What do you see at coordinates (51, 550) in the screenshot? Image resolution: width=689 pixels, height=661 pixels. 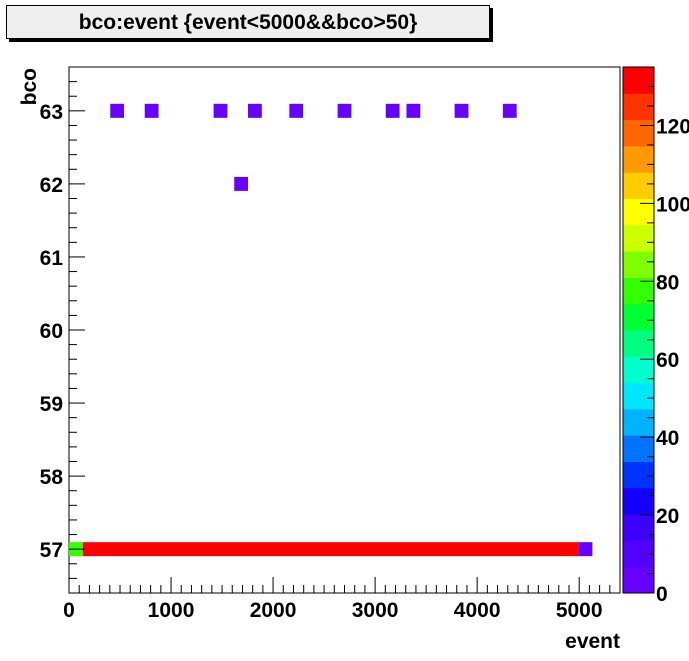 I see `y-tick-label: 57` at bounding box center [51, 550].